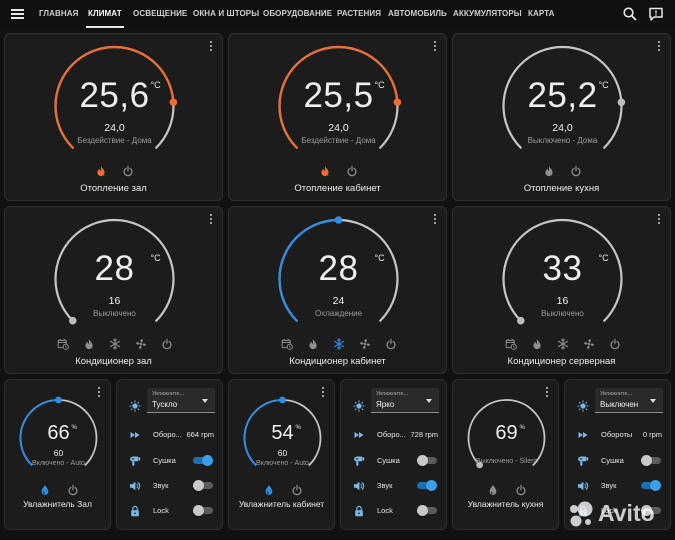  What do you see at coordinates (576, 170) in the screenshot?
I see `thermostat-3-power-icon` at bounding box center [576, 170].